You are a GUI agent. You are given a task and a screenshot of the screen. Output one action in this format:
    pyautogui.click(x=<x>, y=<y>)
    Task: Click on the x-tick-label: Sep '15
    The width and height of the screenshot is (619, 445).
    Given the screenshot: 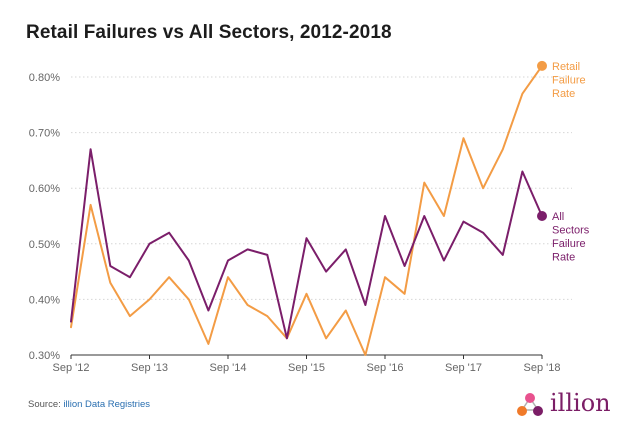 What is the action you would take?
    pyautogui.click(x=306, y=368)
    